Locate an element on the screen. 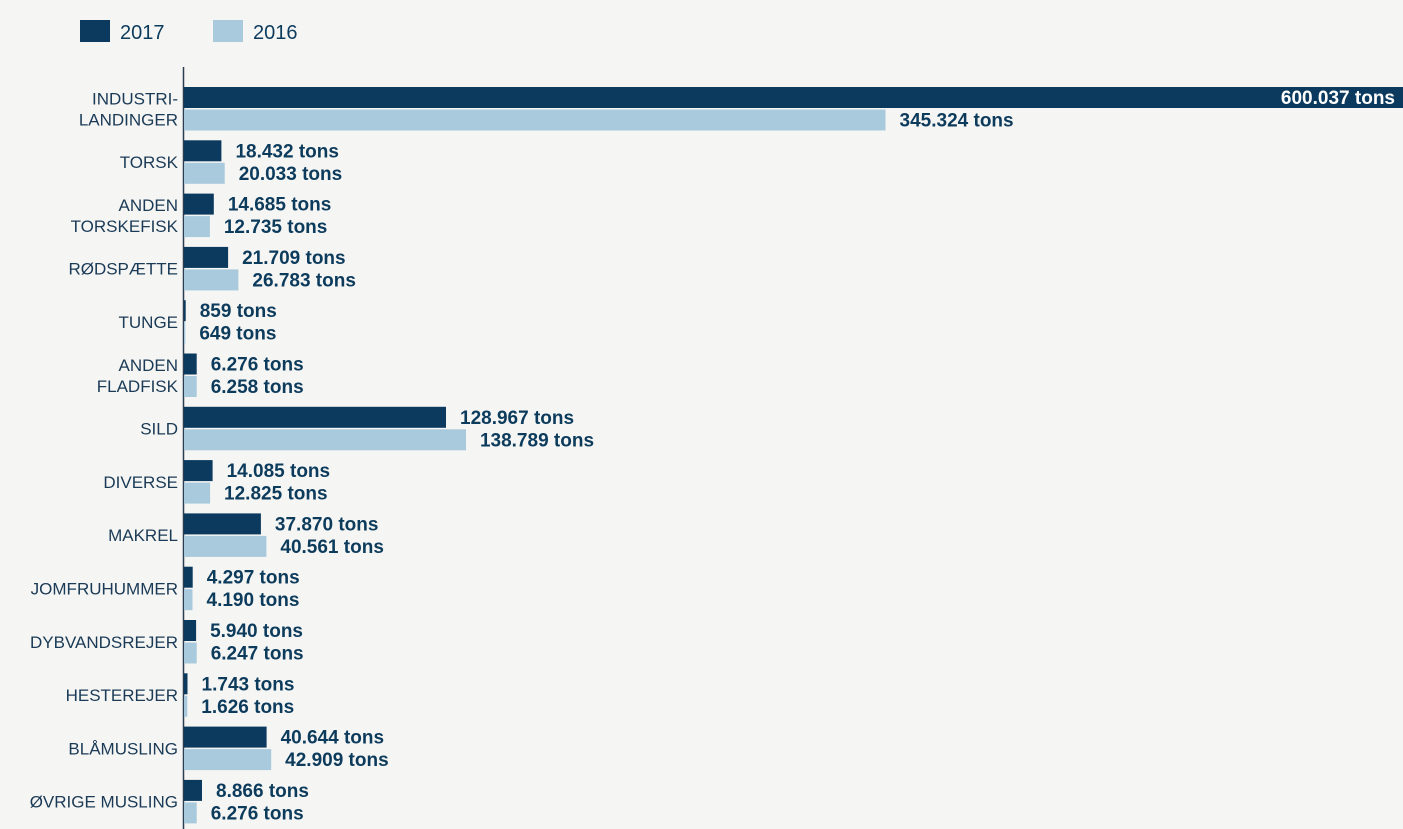 Image resolution: width=1403 pixels, height=829 pixels. value-label-2016: 138.789 tons is located at coordinates (537, 440).